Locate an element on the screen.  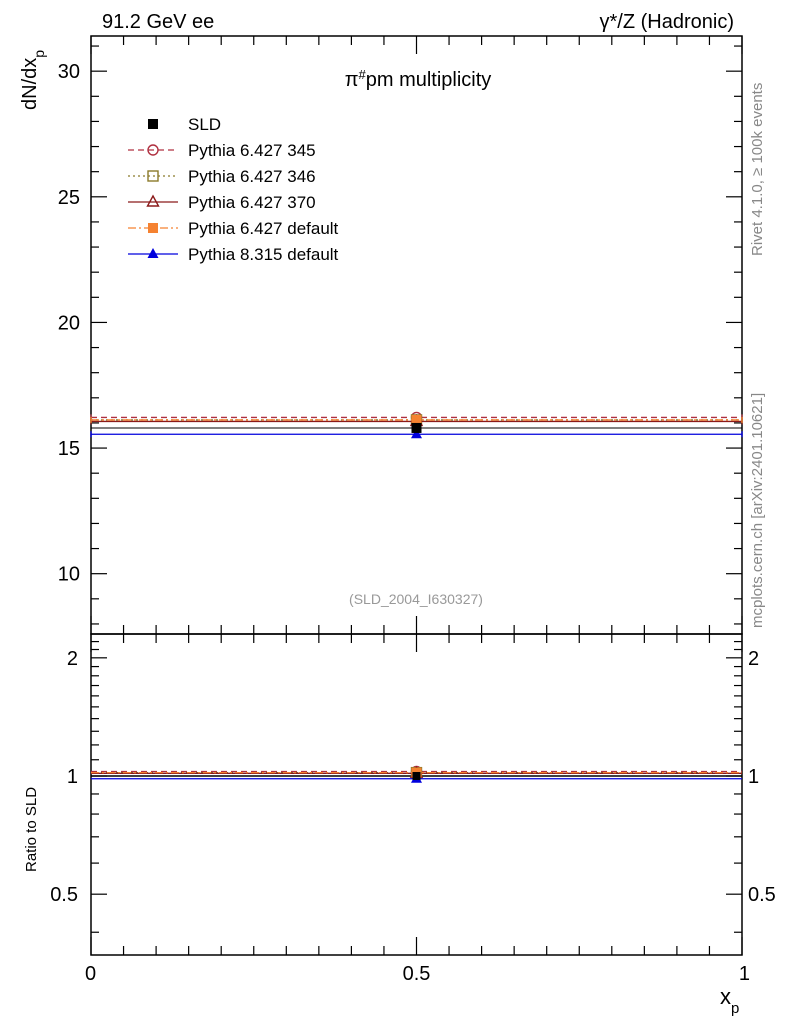
legend-marker-sld is located at coordinates (153, 124).